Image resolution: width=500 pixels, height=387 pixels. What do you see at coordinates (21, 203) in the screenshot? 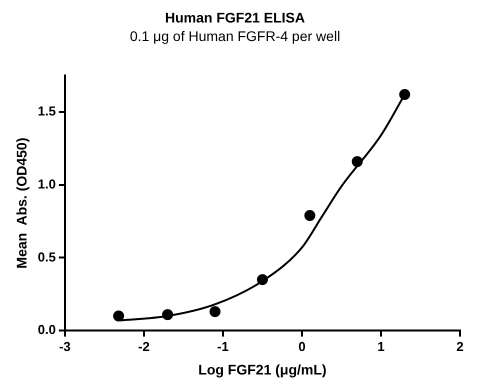
I see `y-axis-title: Mean Abs. (OD450)` at bounding box center [21, 203].